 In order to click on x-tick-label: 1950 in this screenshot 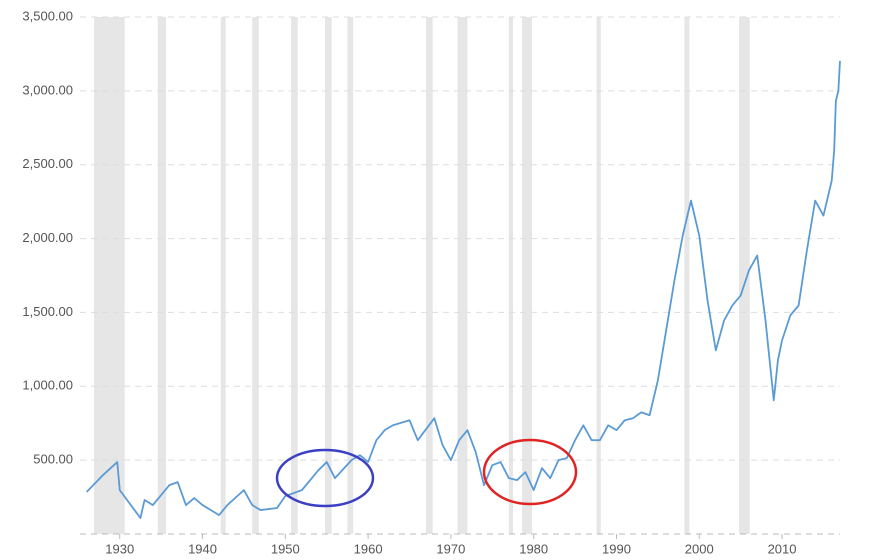, I will do `click(285, 548)`.